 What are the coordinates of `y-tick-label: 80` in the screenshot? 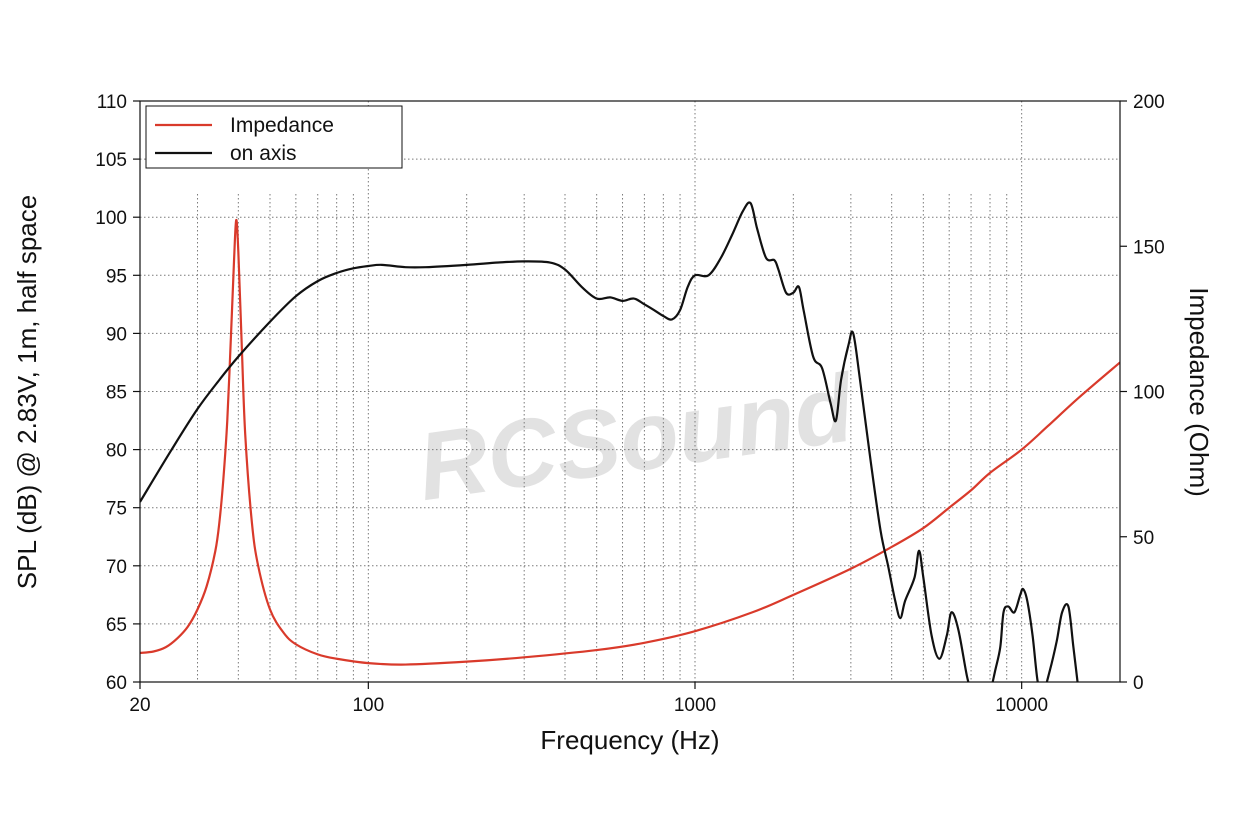 It's located at (116, 451).